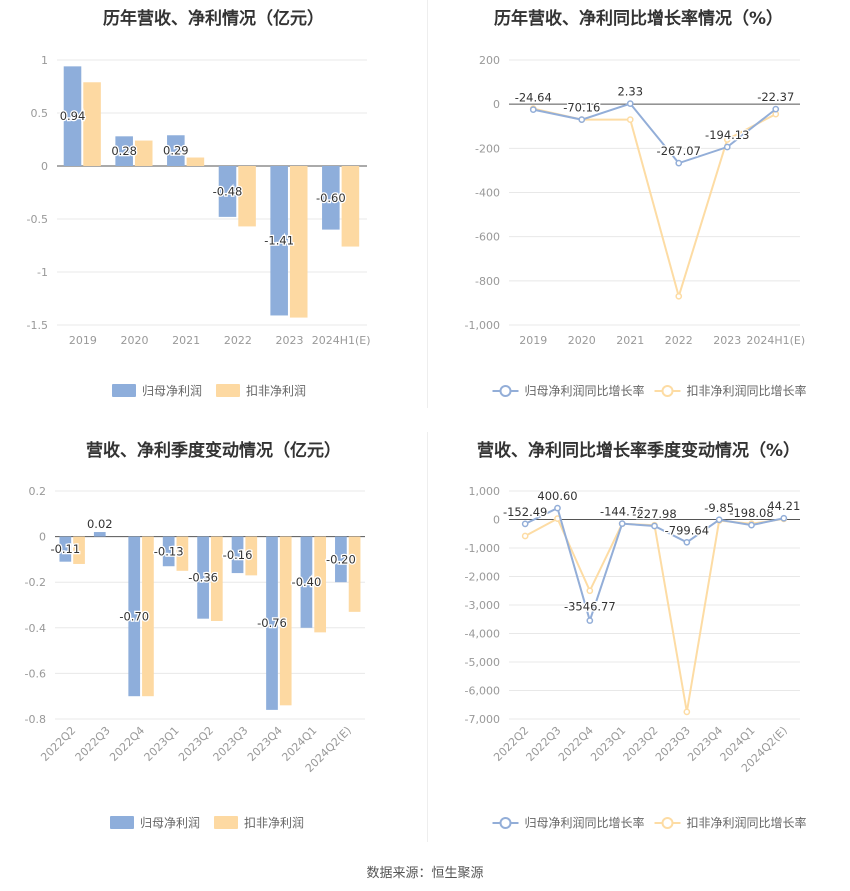  Describe the element at coordinates (35, 582) in the screenshot. I see `y-tick-label: -0.2` at that location.